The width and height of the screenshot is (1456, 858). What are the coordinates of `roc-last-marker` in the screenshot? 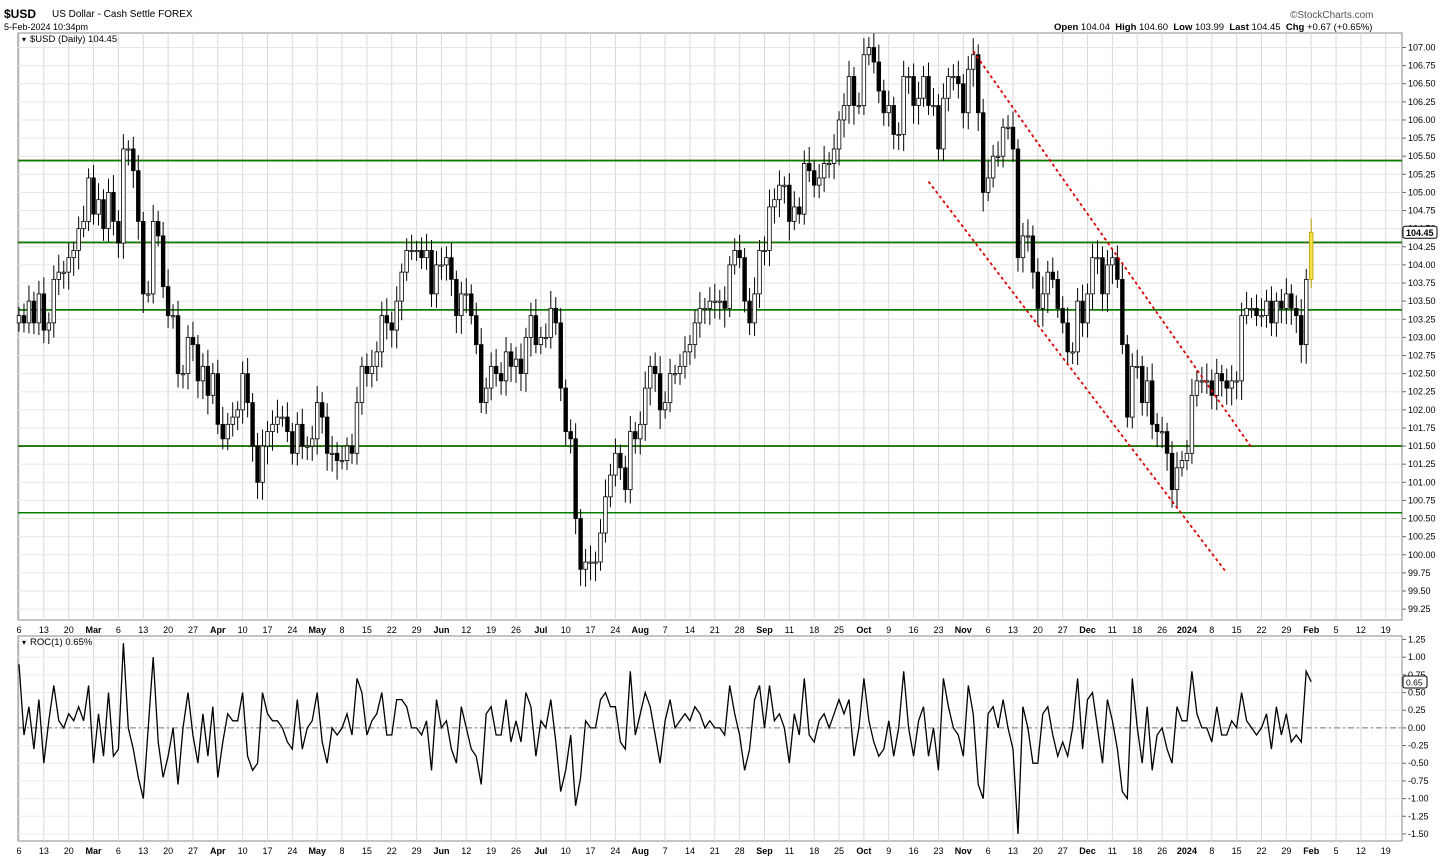 It's located at (1415, 682).